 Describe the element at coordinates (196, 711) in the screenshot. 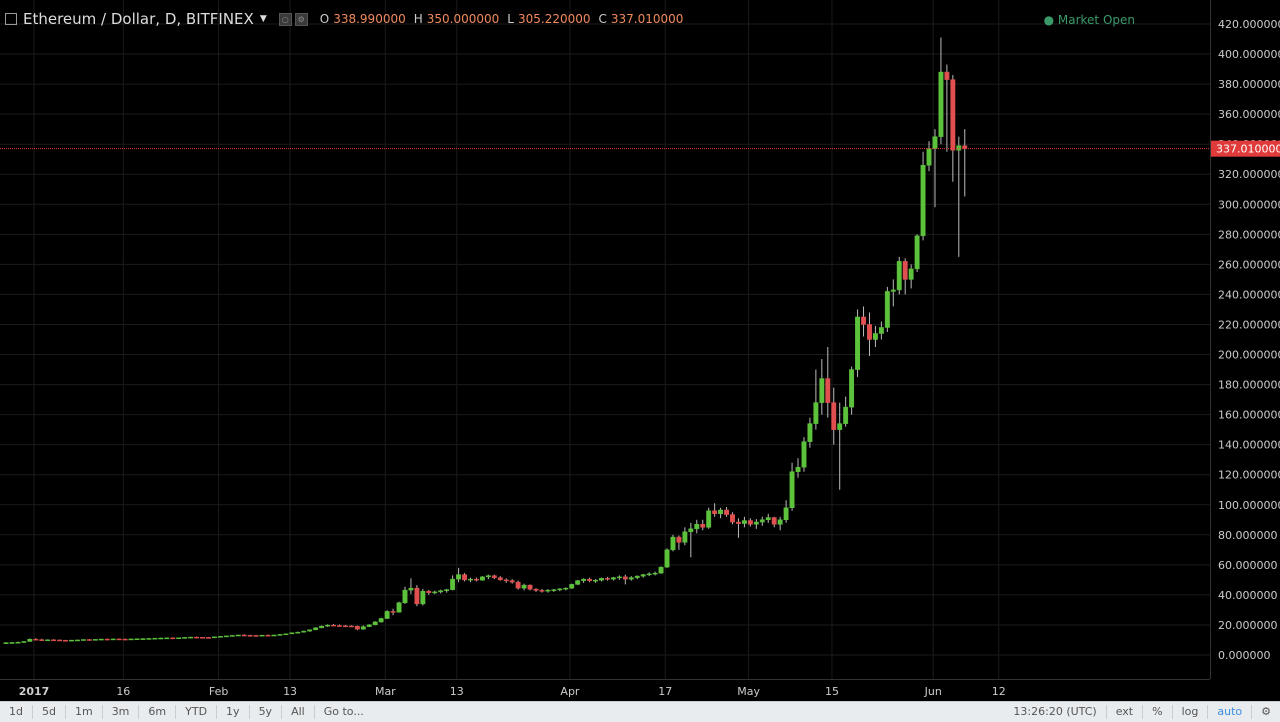

I see `range-ytd-button: YTD` at that location.